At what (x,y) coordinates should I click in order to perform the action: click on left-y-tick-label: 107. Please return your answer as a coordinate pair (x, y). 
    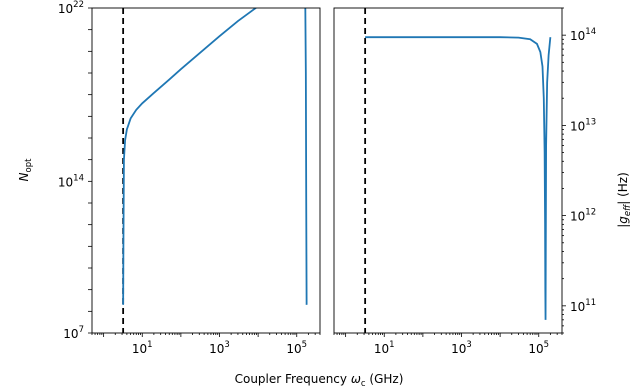
    Looking at the image, I should click on (73, 333).